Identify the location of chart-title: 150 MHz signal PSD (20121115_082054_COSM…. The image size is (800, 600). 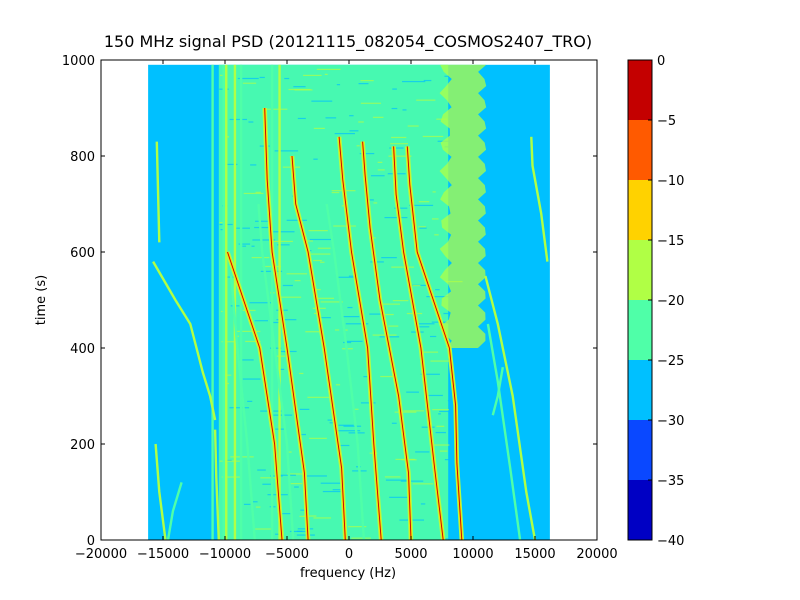
(348, 42).